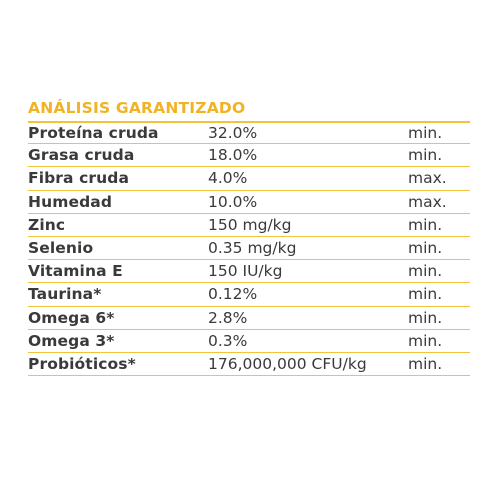  I want to click on nutrient-name: Proteína cruda, so click(93, 133).